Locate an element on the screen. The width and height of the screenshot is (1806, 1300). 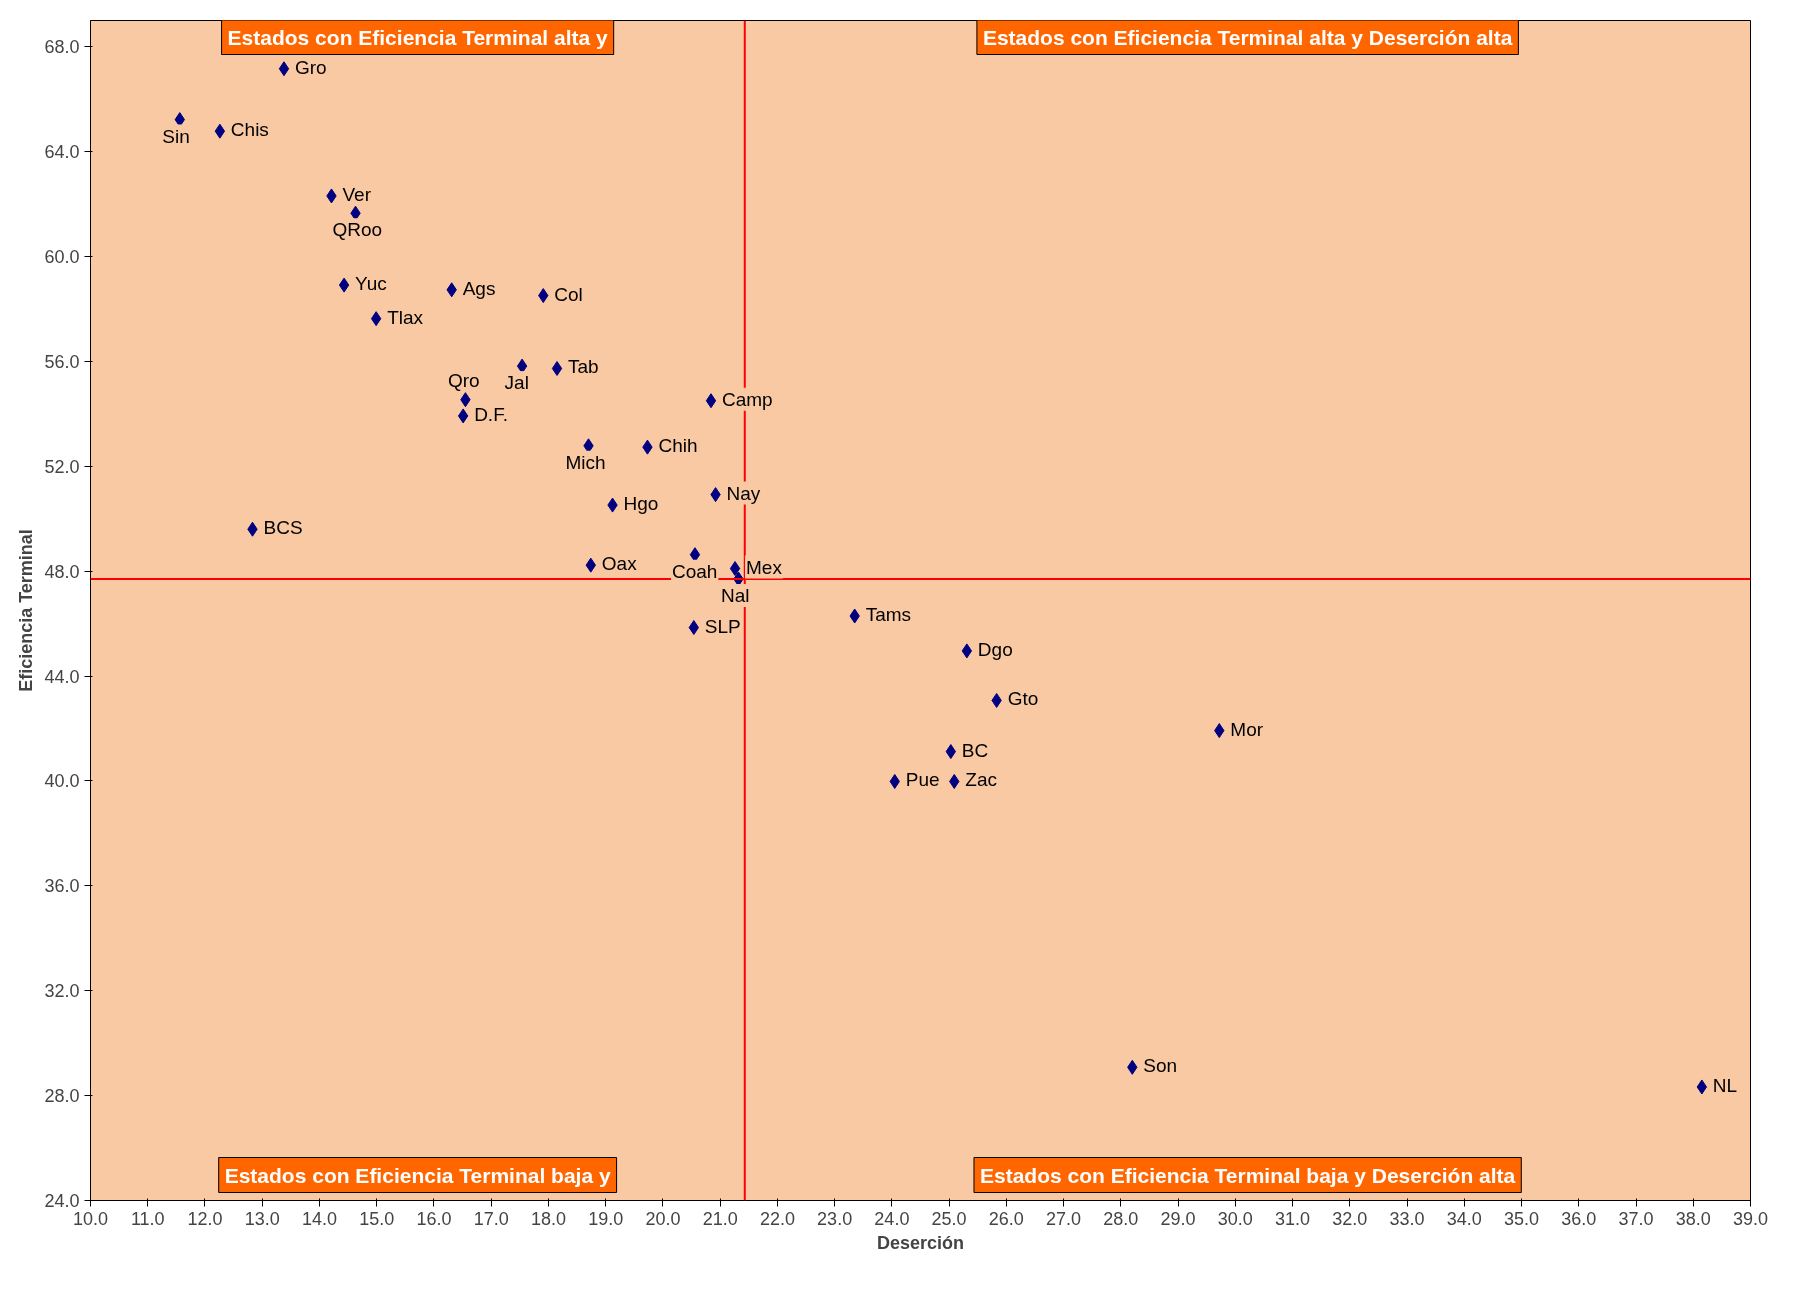
annotation: QRoo is located at coordinates (357, 230).